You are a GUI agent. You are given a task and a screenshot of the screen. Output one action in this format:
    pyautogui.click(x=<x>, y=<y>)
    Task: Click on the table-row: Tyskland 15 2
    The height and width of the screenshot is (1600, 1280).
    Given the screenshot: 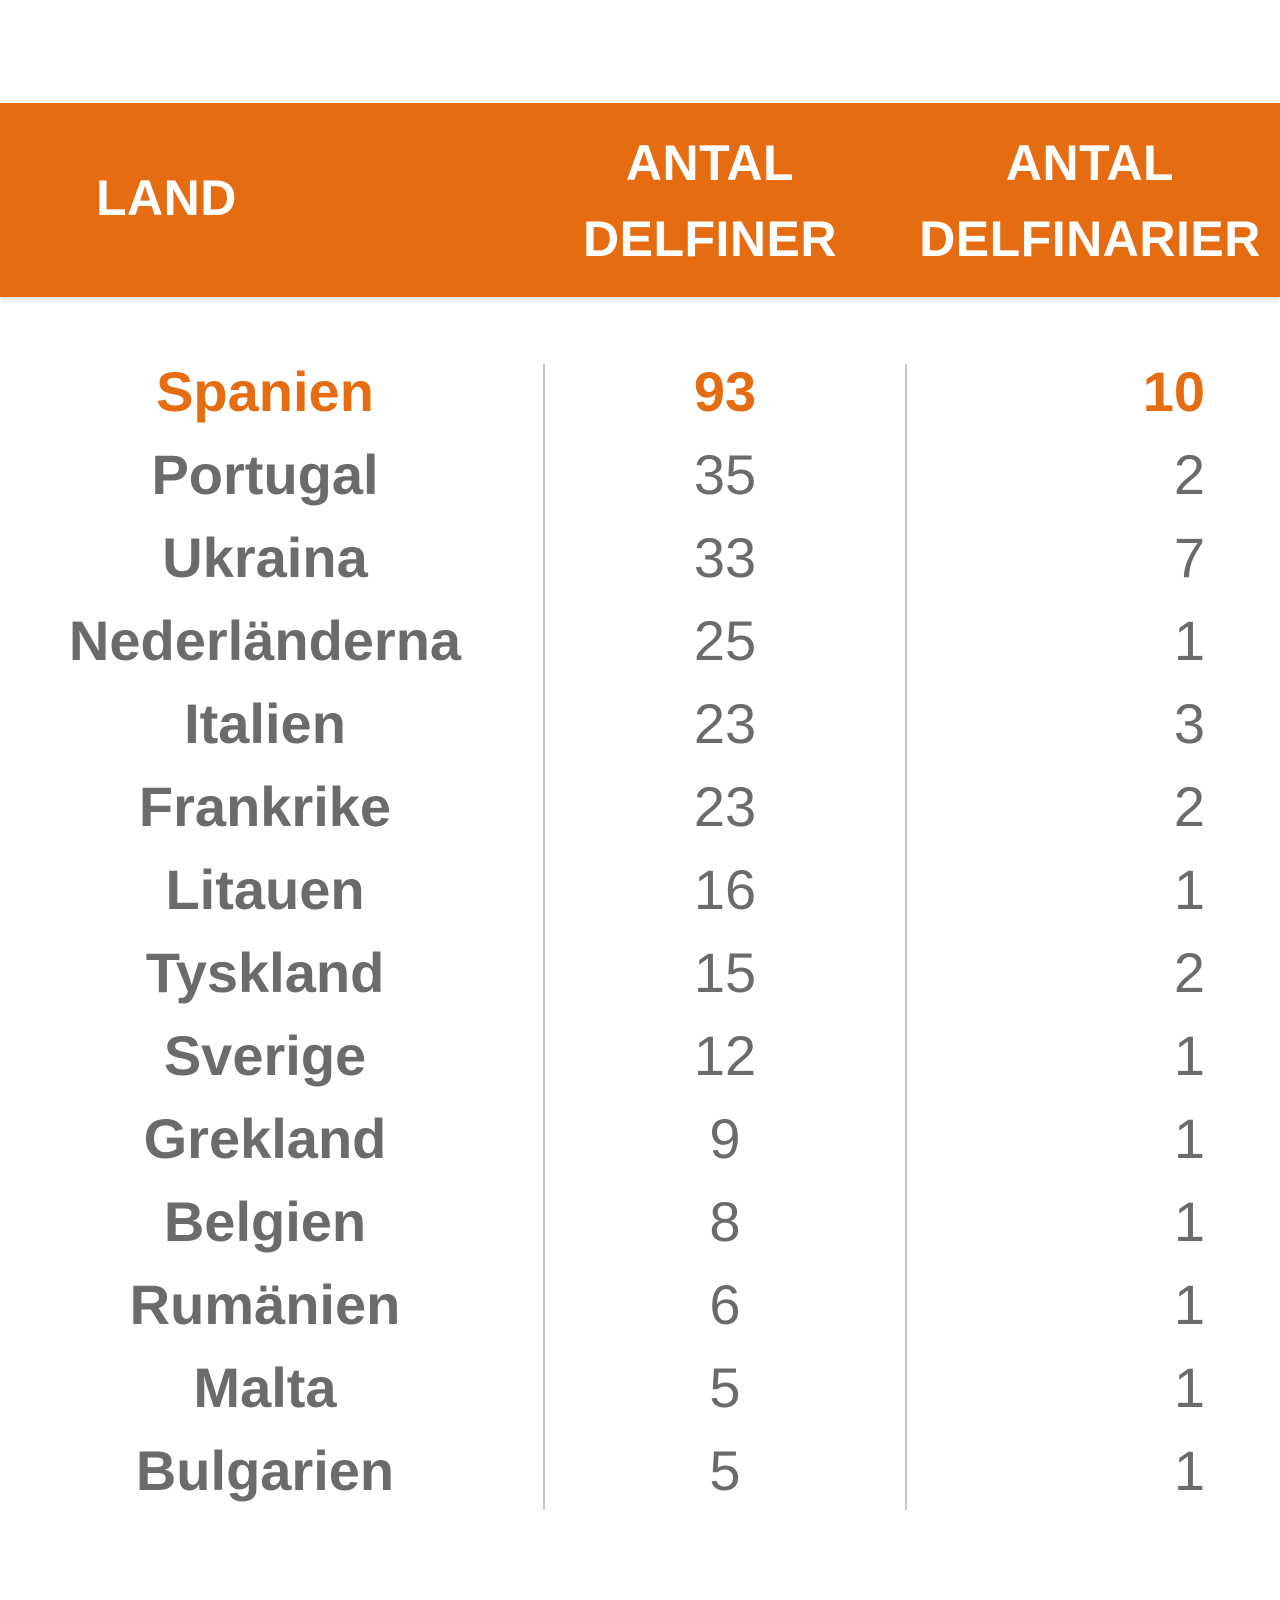 What is the action you would take?
    pyautogui.click(x=640, y=972)
    